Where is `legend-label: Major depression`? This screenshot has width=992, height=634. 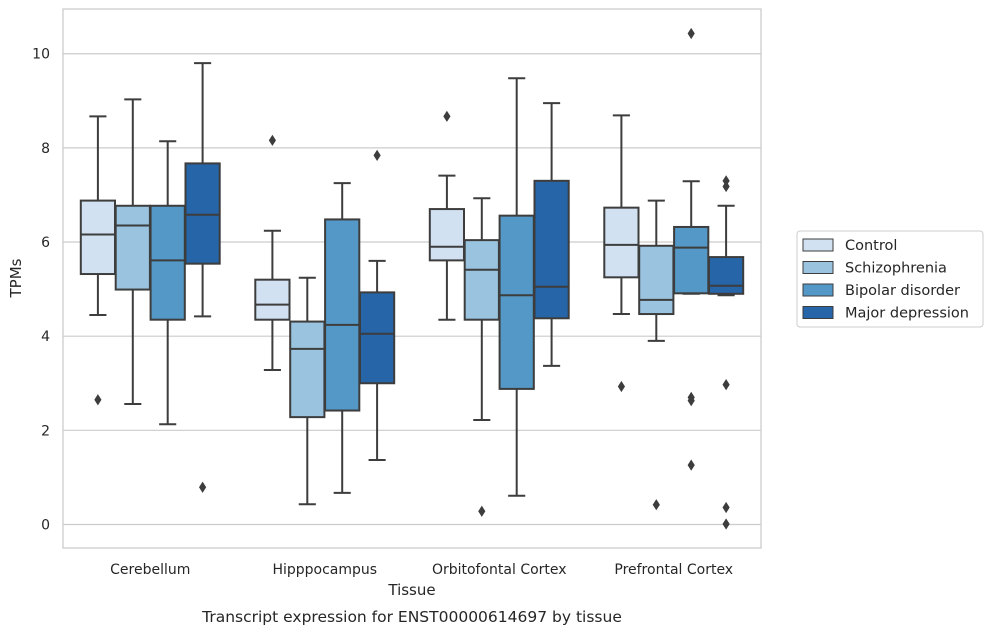
legend-label: Major depression is located at coordinates (907, 314).